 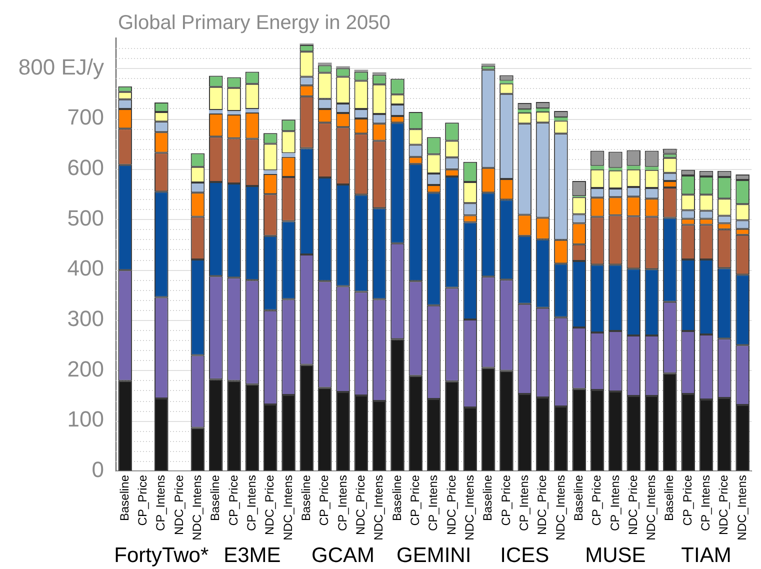 What do you see at coordinates (434, 555) in the screenshot?
I see `text: GEMINI` at bounding box center [434, 555].